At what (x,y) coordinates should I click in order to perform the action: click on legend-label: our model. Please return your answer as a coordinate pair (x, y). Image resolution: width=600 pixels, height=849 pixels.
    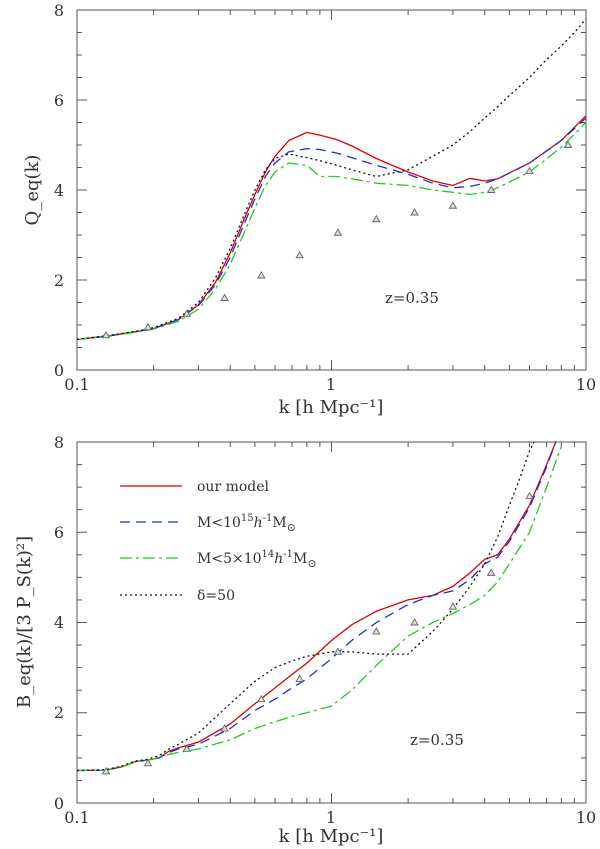
    Looking at the image, I should click on (233, 487).